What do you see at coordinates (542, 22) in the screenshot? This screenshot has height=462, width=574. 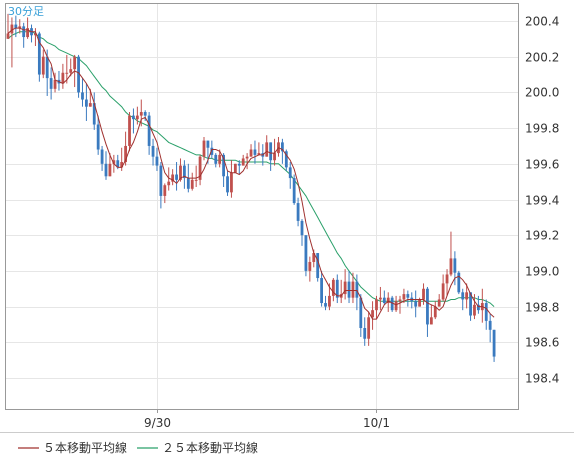 I see `y-tick-label: 200.4` at bounding box center [542, 22].